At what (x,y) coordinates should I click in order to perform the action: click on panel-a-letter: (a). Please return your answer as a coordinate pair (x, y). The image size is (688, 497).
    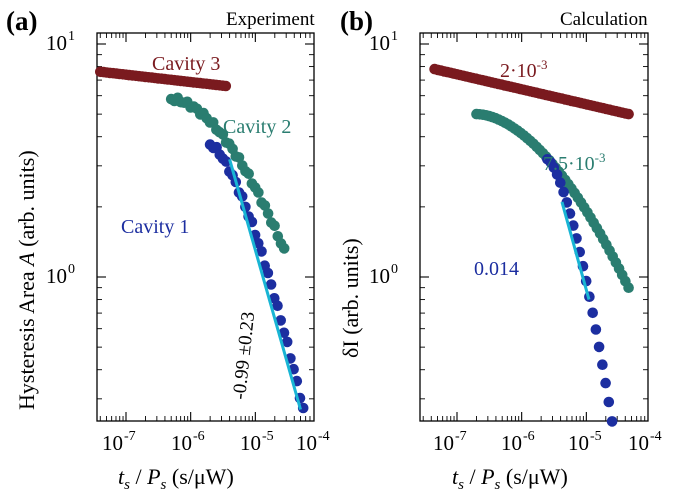
    Looking at the image, I should click on (21, 21).